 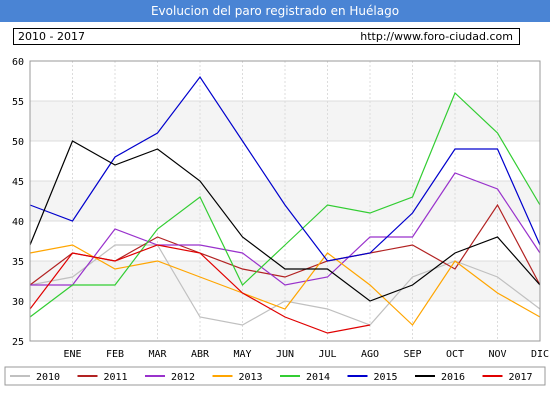 I want to click on legend-label: 2011, so click(x=116, y=377).